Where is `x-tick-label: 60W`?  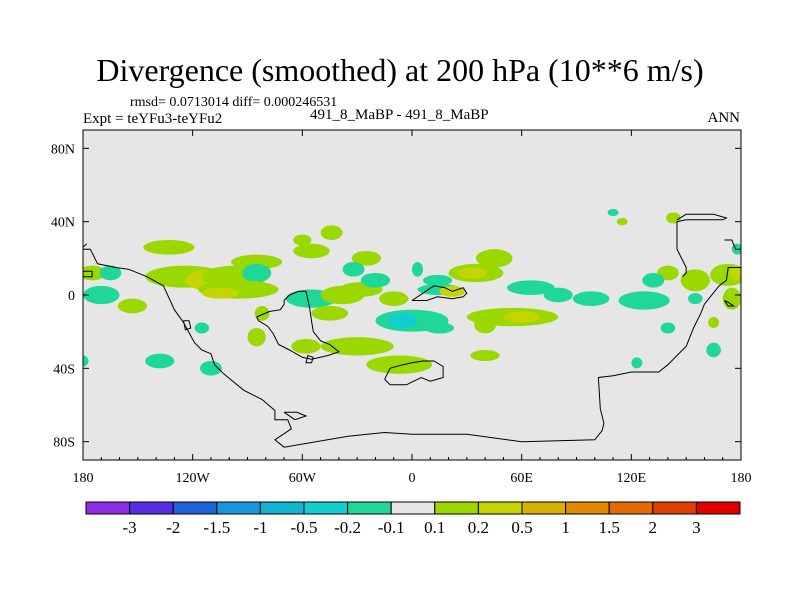
x-tick-label: 60W is located at coordinates (303, 478).